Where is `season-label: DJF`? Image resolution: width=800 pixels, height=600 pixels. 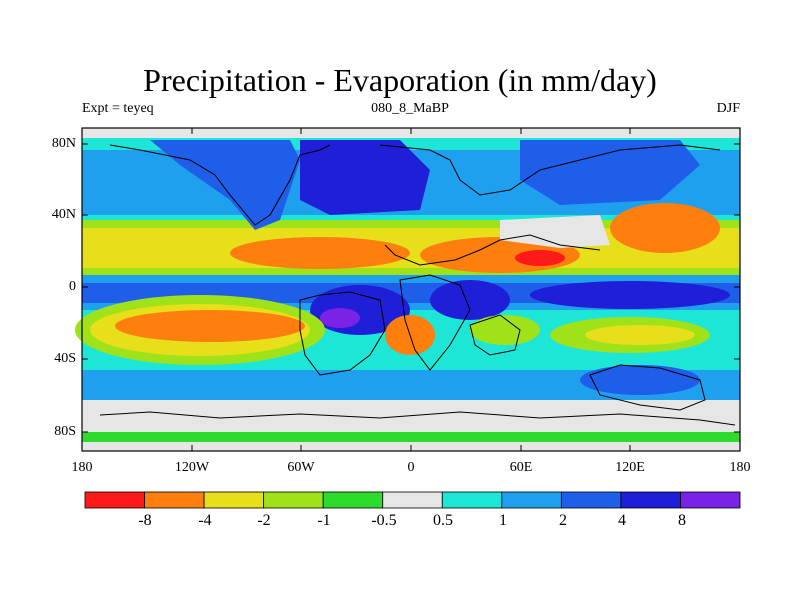
season-label: DJF is located at coordinates (728, 108).